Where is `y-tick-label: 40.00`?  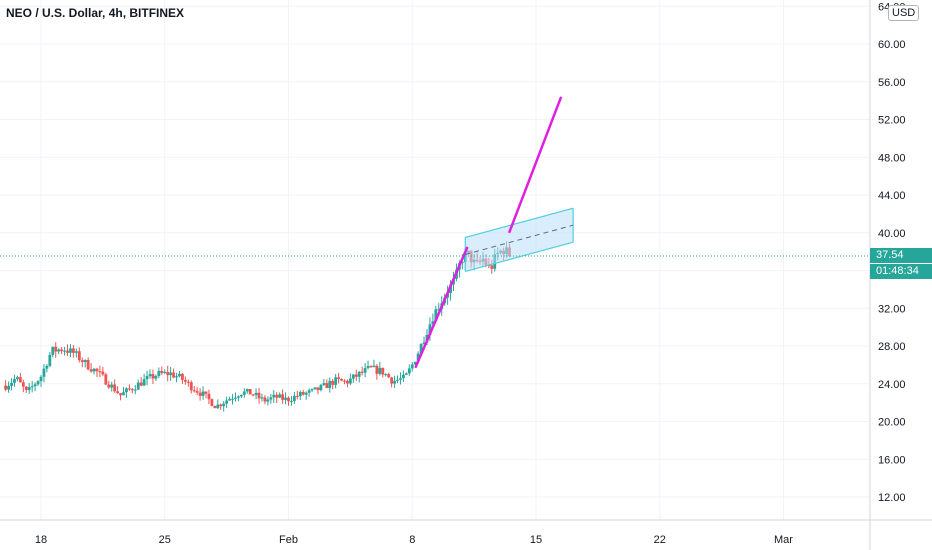
y-tick-label: 40.00 is located at coordinates (892, 234).